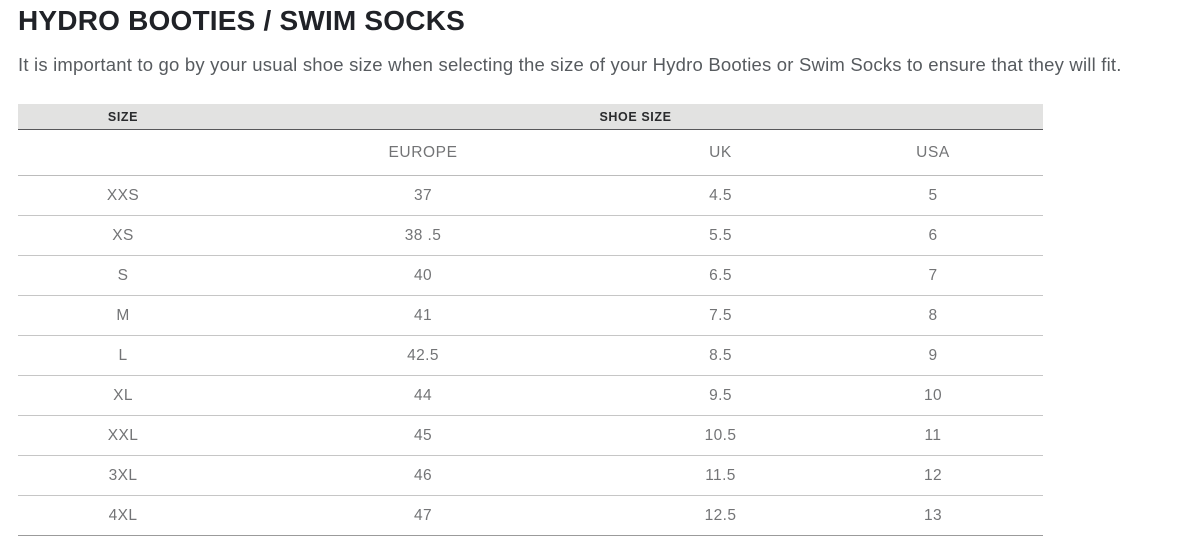 The image size is (1195, 558). What do you see at coordinates (720, 516) in the screenshot?
I see `uk-cell: 12.5` at bounding box center [720, 516].